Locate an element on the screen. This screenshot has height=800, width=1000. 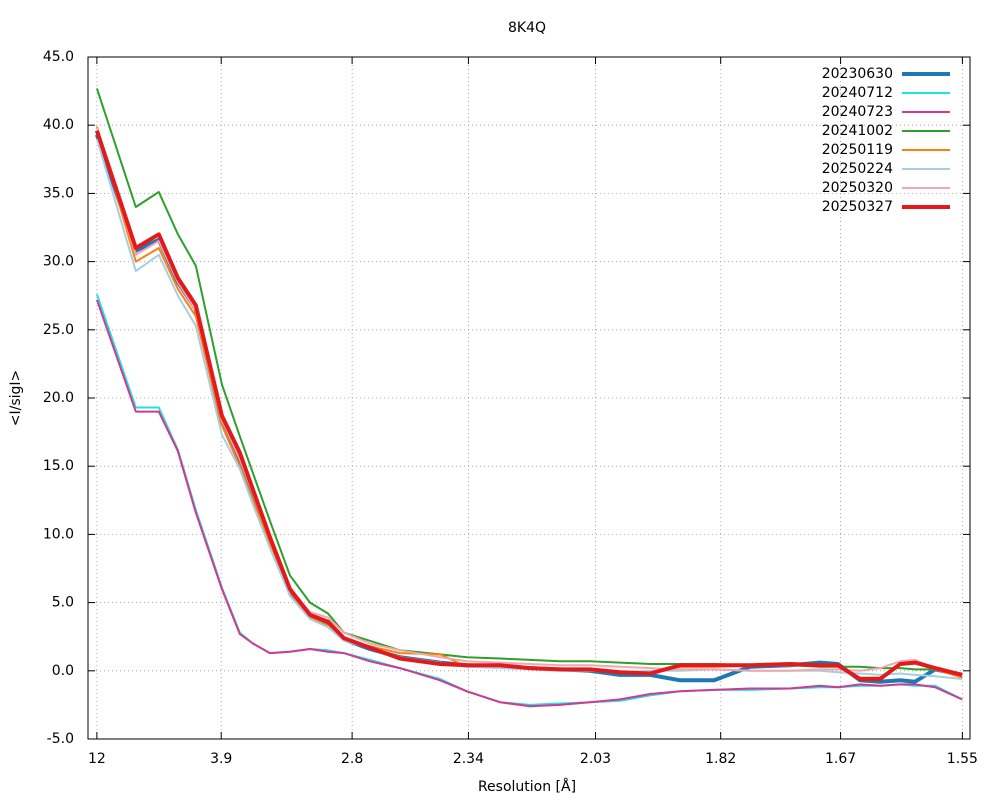
x-tick-label: 1.55 is located at coordinates (962, 759).